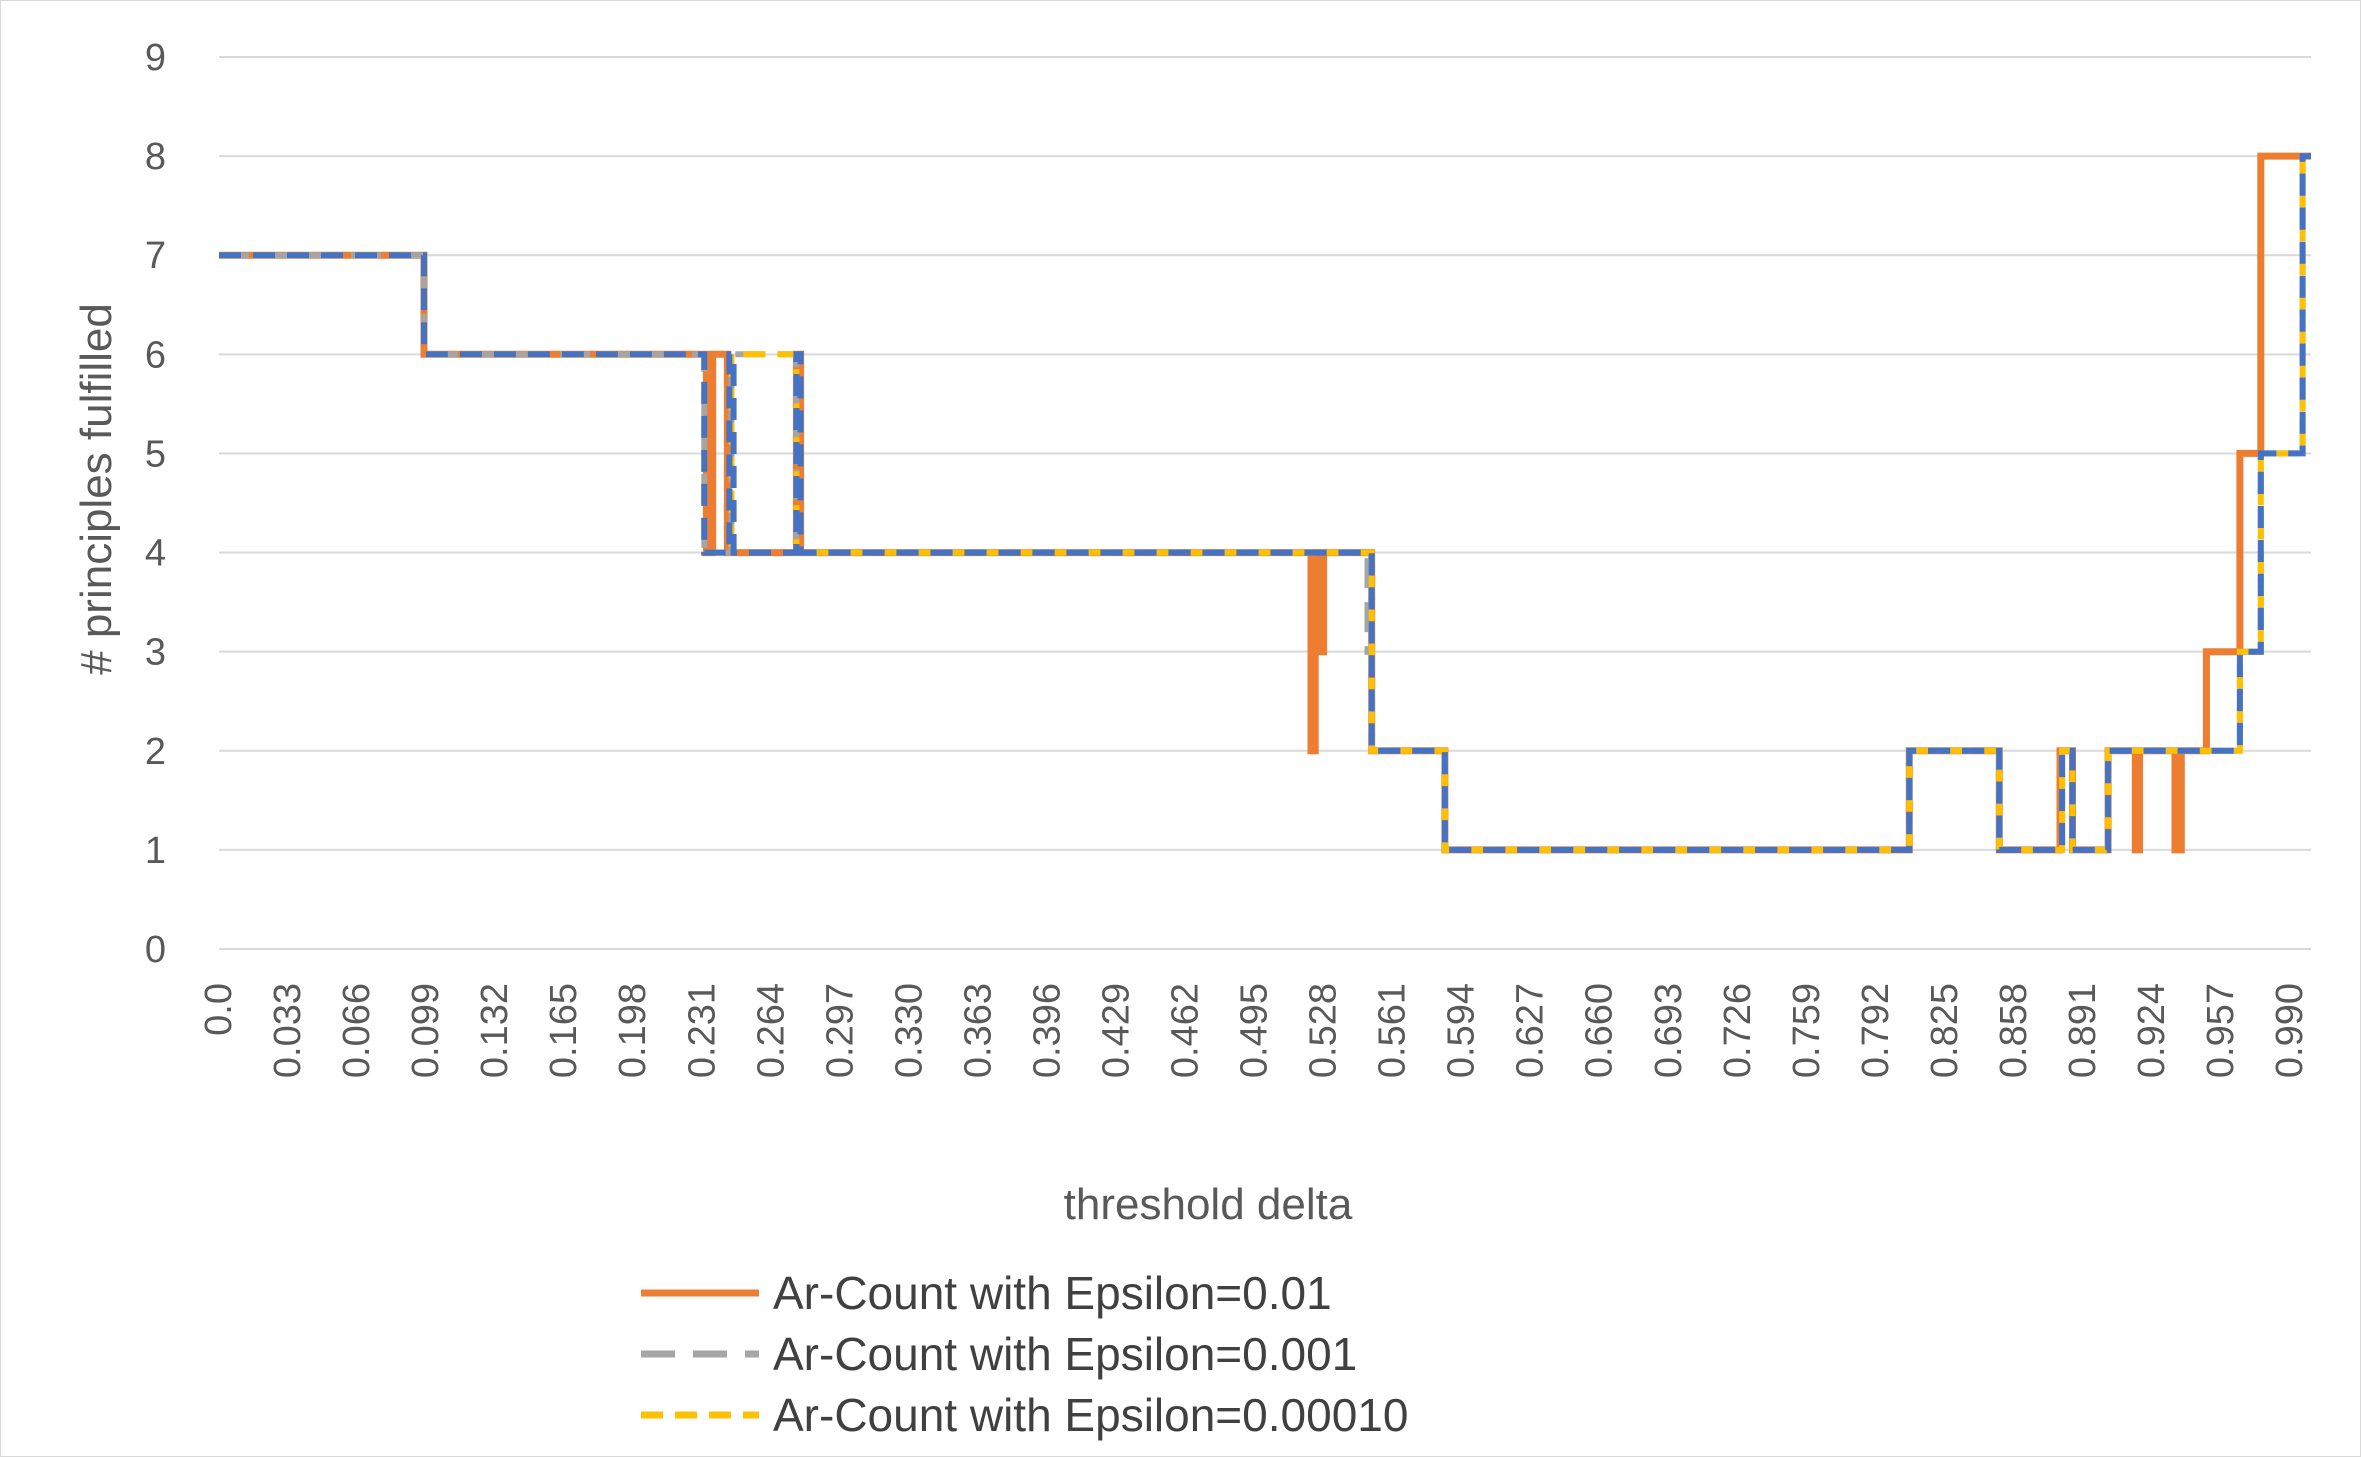  What do you see at coordinates (155, 752) in the screenshot?
I see `y-tick-label: 2` at bounding box center [155, 752].